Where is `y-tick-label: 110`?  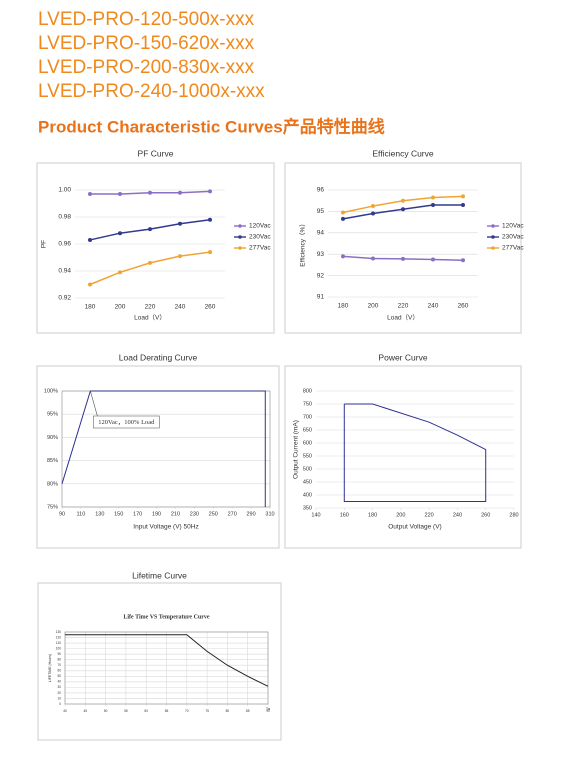
y-tick-label: 110 is located at coordinates (58, 643).